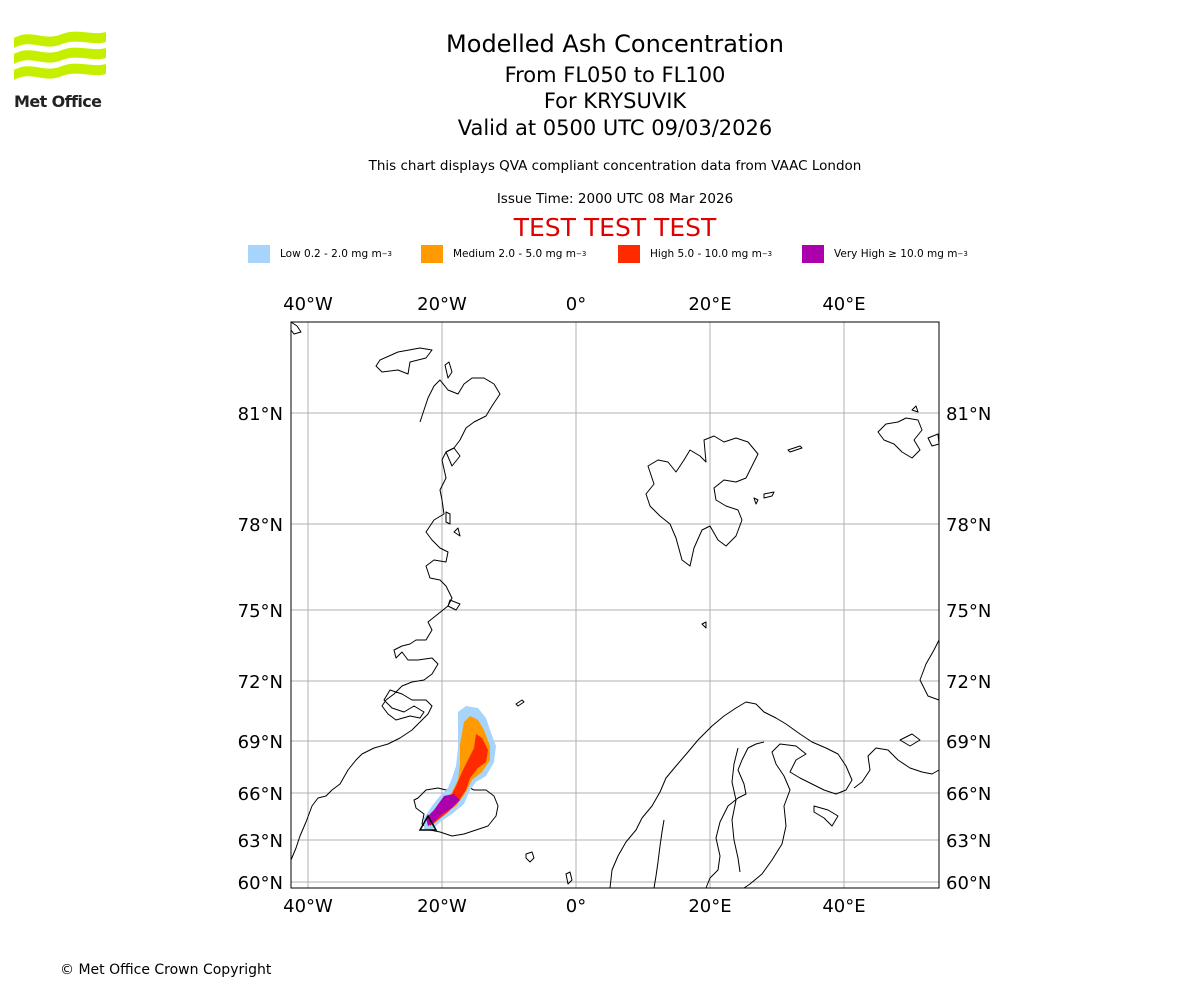  I want to click on copyright-text: © Met Office Crown Copyright, so click(166, 970).